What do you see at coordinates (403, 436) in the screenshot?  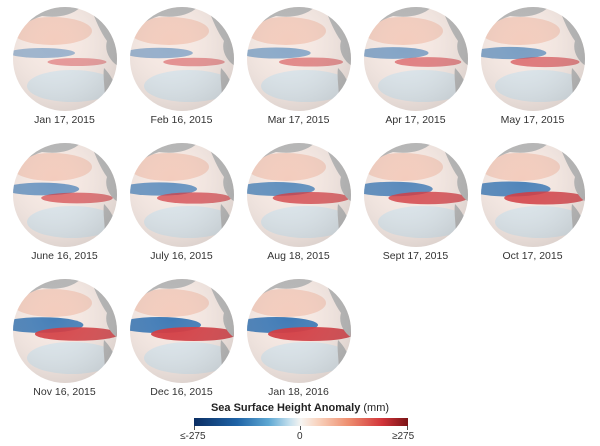 I see `legend-max-label: ≥275` at bounding box center [403, 436].